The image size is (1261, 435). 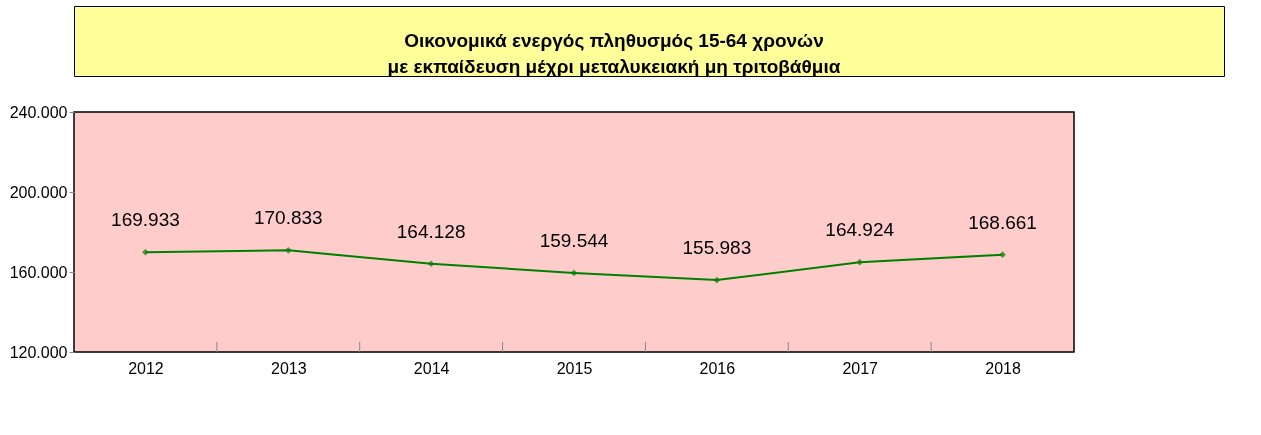 I want to click on x-tick-label: 2016, so click(x=717, y=368).